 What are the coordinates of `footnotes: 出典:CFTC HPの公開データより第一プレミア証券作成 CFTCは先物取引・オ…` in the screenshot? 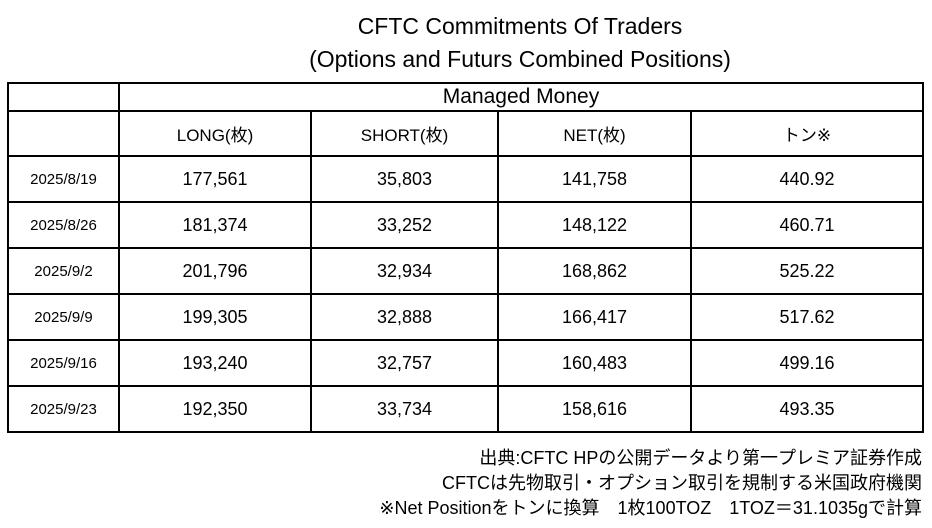 It's located at (650, 483).